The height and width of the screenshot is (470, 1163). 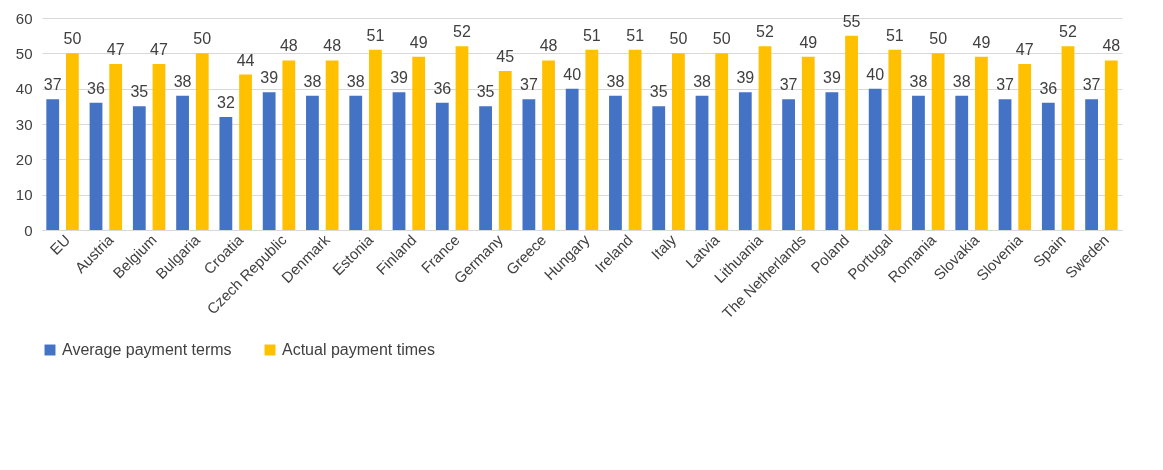 What do you see at coordinates (358, 349) in the screenshot?
I see `legend-label: Actual payment times` at bounding box center [358, 349].